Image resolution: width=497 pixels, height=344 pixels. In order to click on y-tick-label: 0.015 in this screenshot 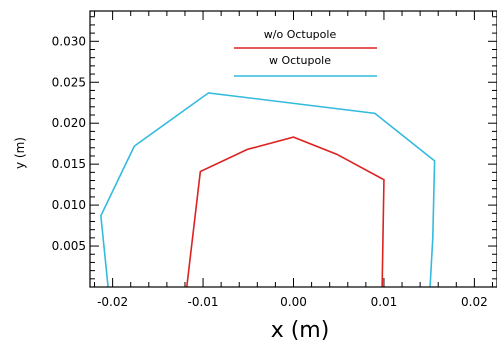, I will do `click(69, 164)`.